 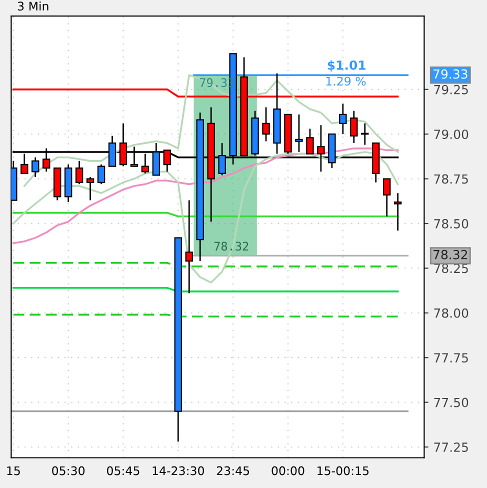 What do you see at coordinates (123, 471) in the screenshot?
I see `x-tick-label: 05:45` at bounding box center [123, 471].